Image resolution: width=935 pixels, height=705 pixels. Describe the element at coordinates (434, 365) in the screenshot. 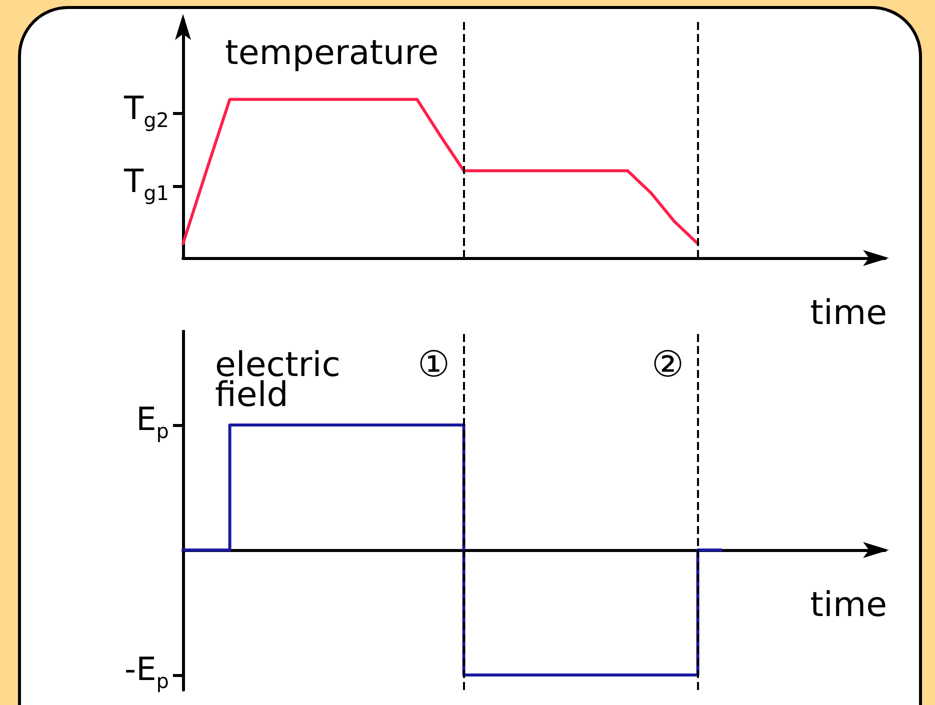

I see `text: ①` at that location.